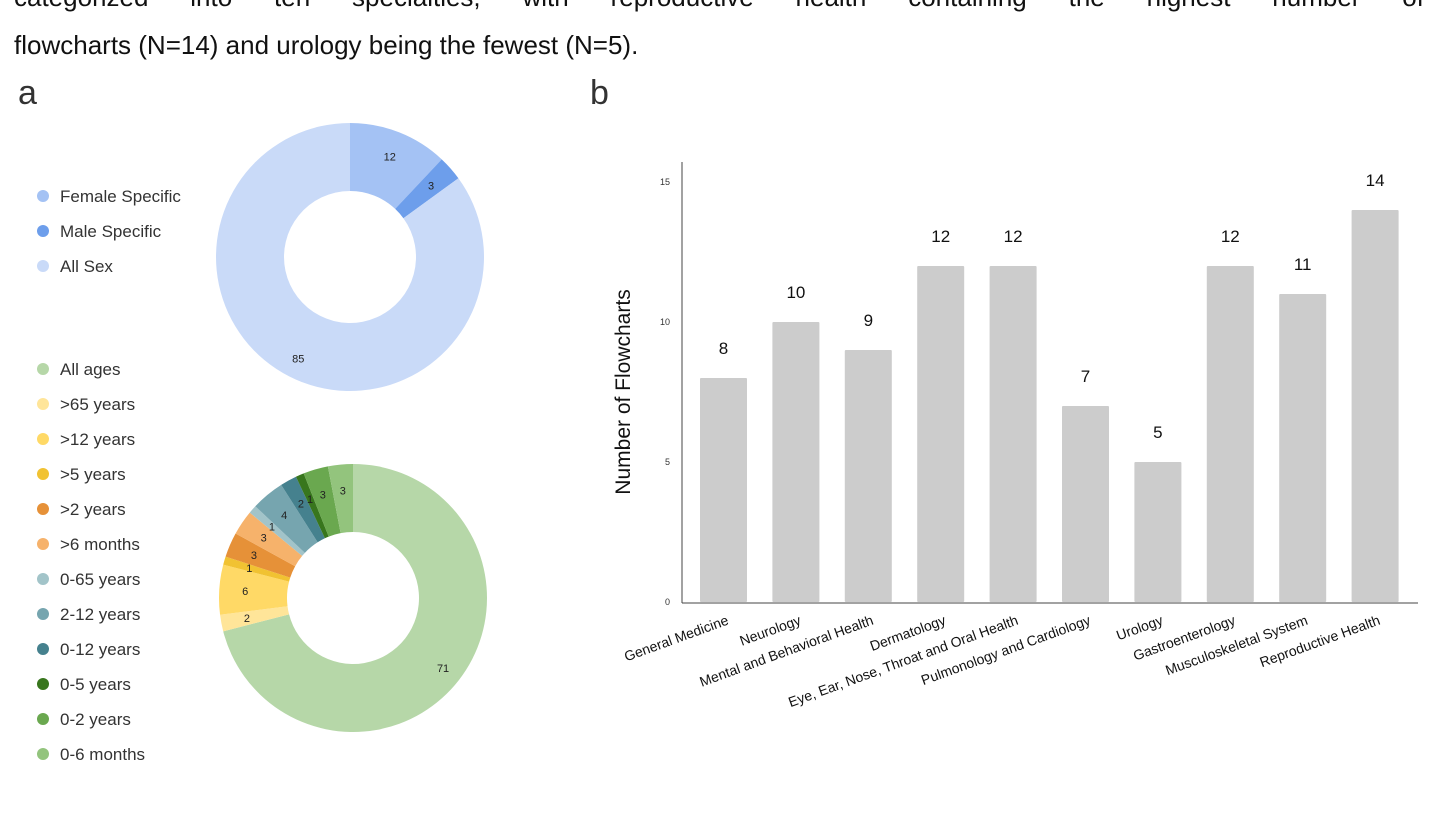 Image resolution: width=1438 pixels, height=820 pixels. What do you see at coordinates (431, 187) in the screenshot?
I see `sex-donut-slice-label: 3` at bounding box center [431, 187].